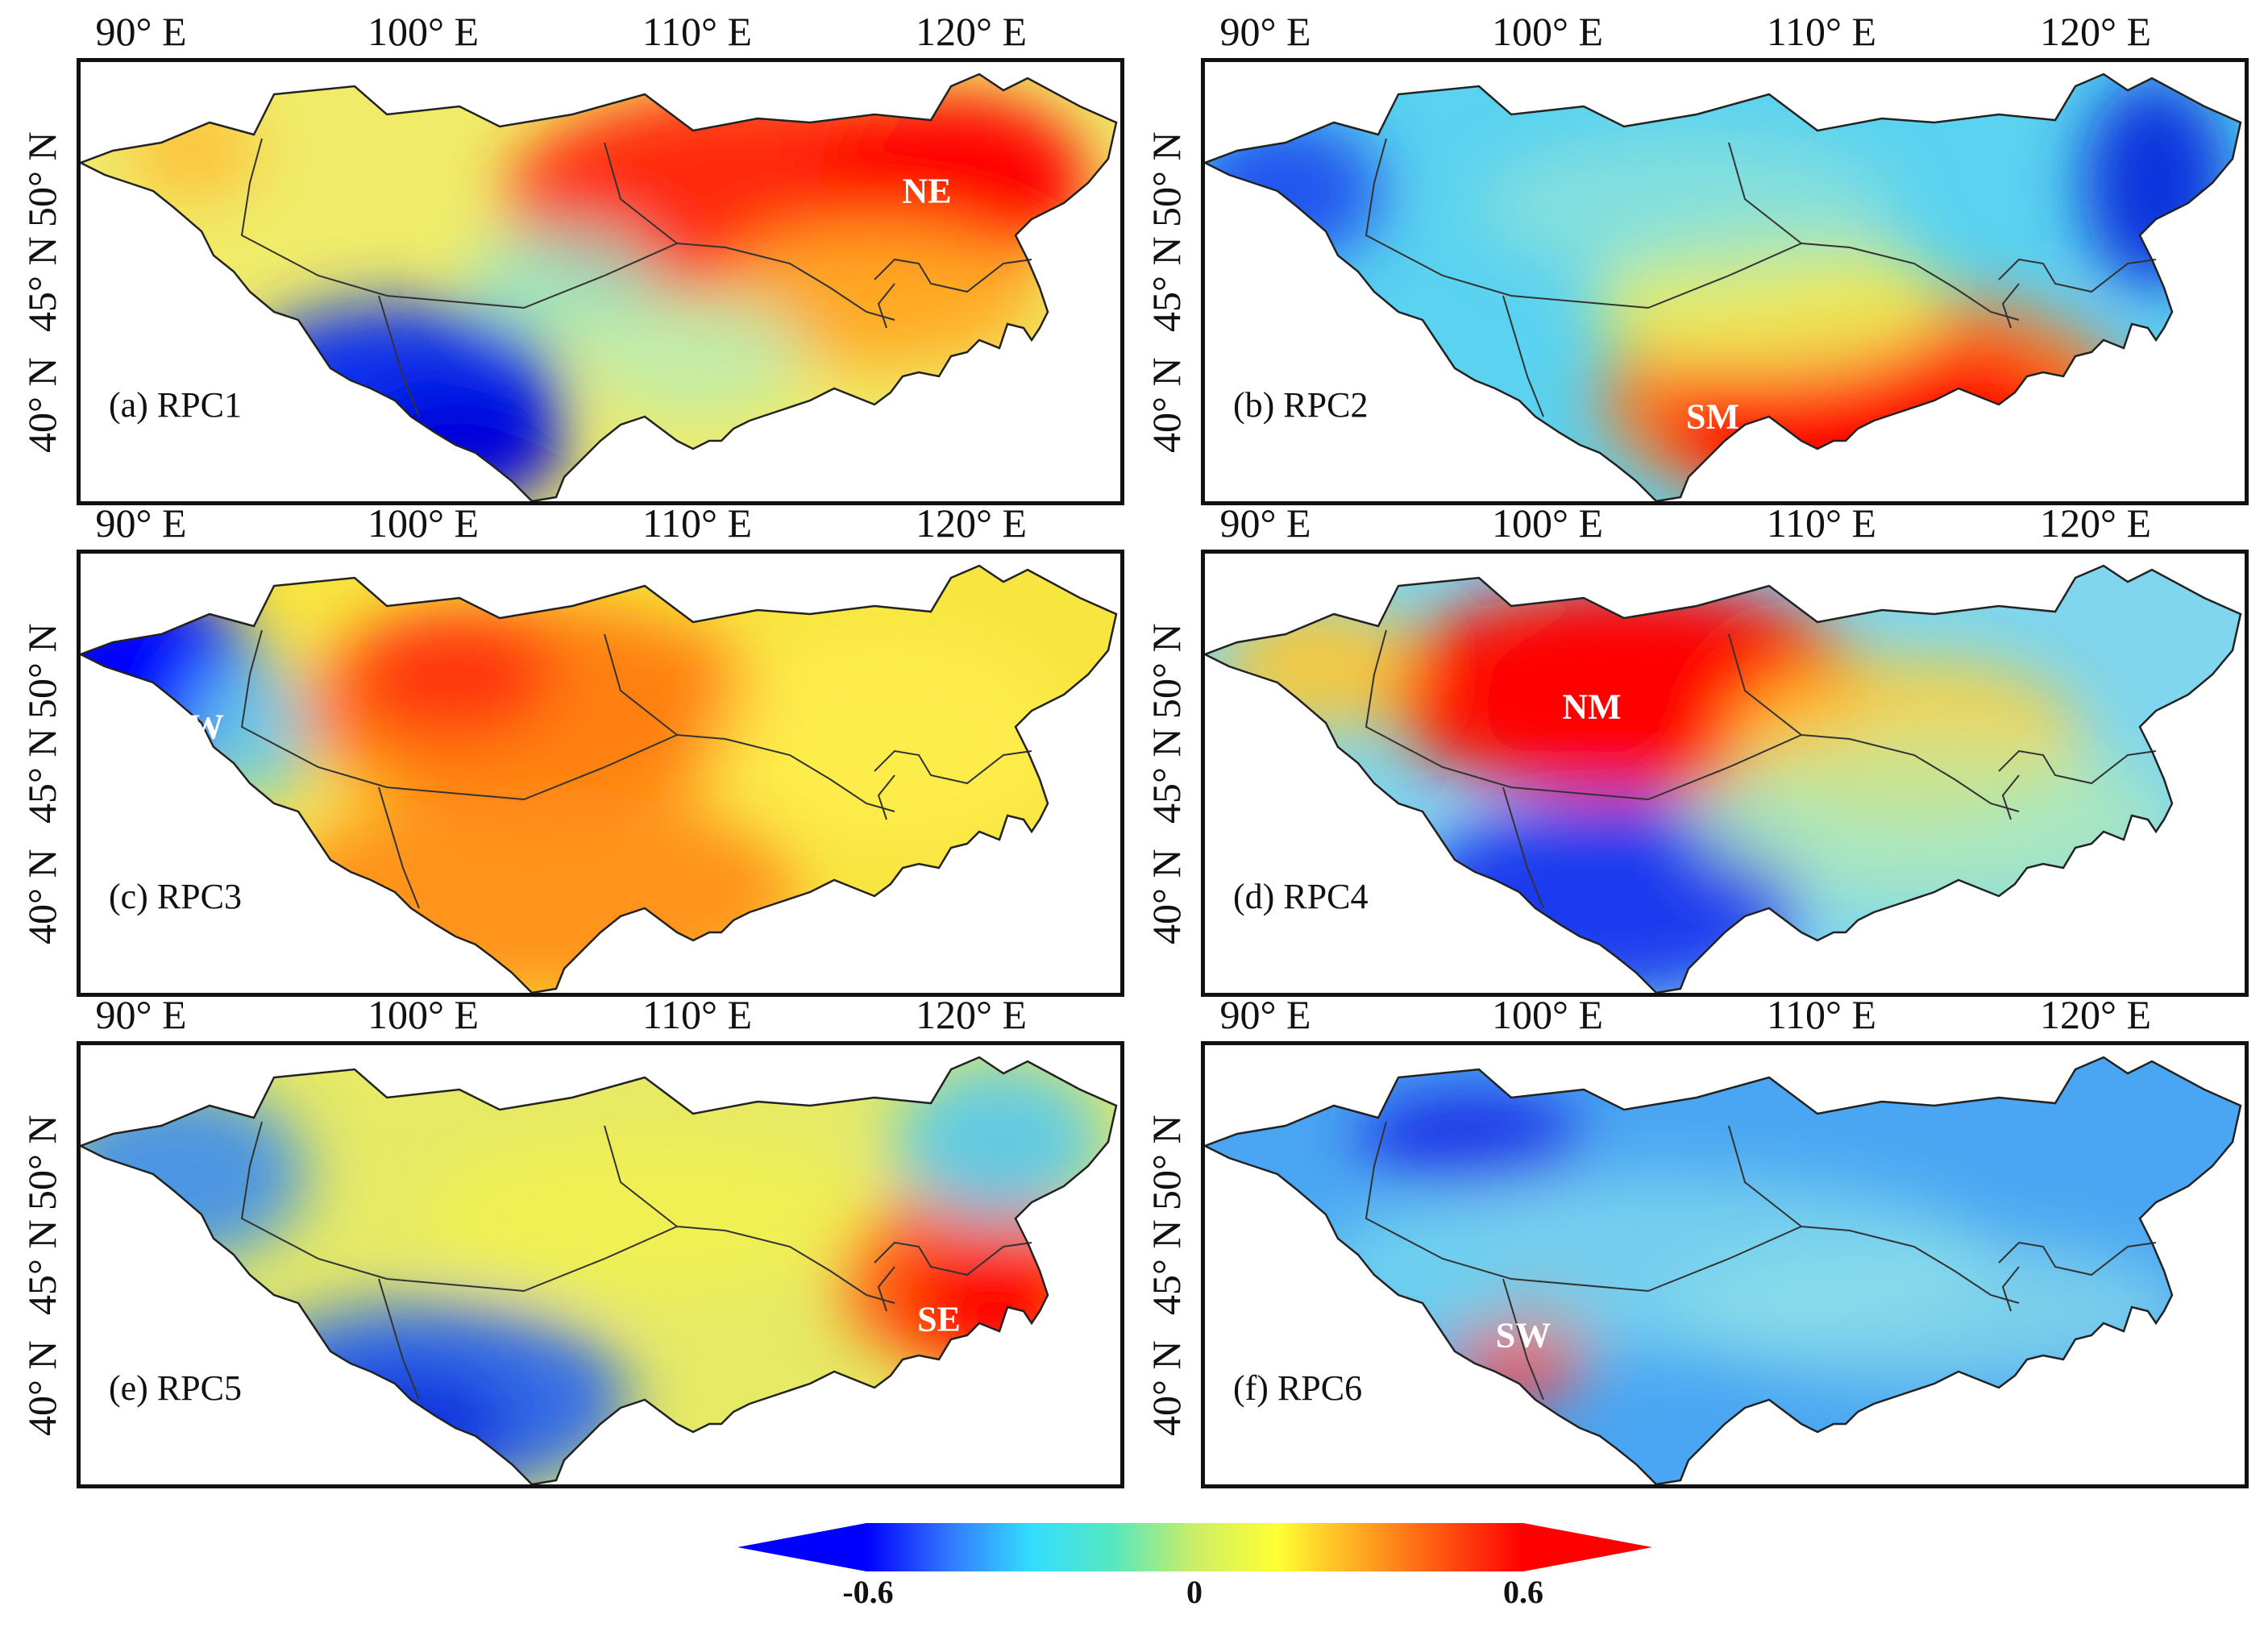 The height and width of the screenshot is (1652, 2268). I want to click on map-frame: (f) RPC6 SW, so click(1725, 1264).